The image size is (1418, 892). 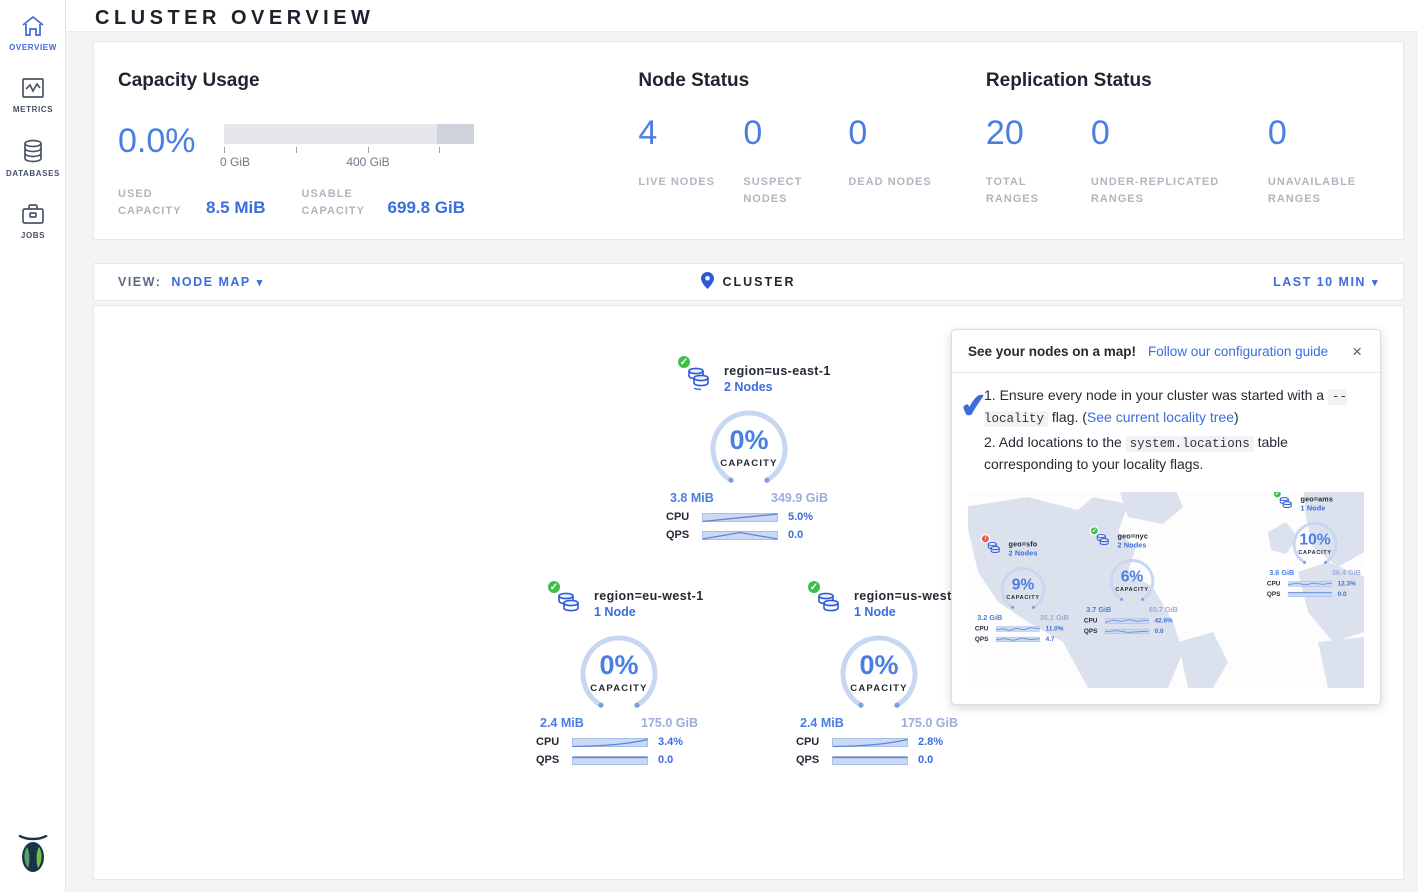 I want to click on capacity-gauge: 10% CAPACITY, so click(x=1315, y=544).